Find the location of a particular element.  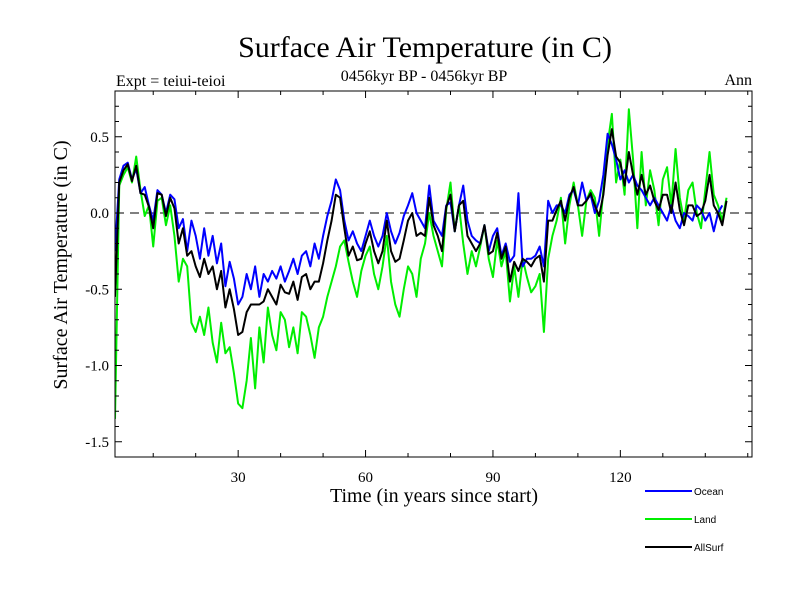

legend-label-land: Land is located at coordinates (705, 520).